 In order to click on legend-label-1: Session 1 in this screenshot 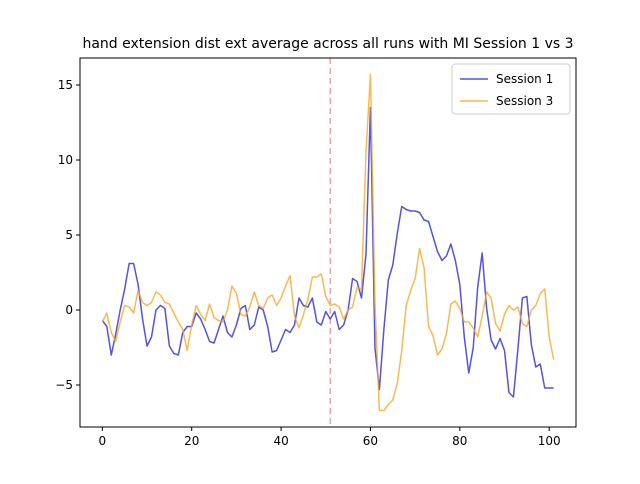, I will do `click(524, 79)`.